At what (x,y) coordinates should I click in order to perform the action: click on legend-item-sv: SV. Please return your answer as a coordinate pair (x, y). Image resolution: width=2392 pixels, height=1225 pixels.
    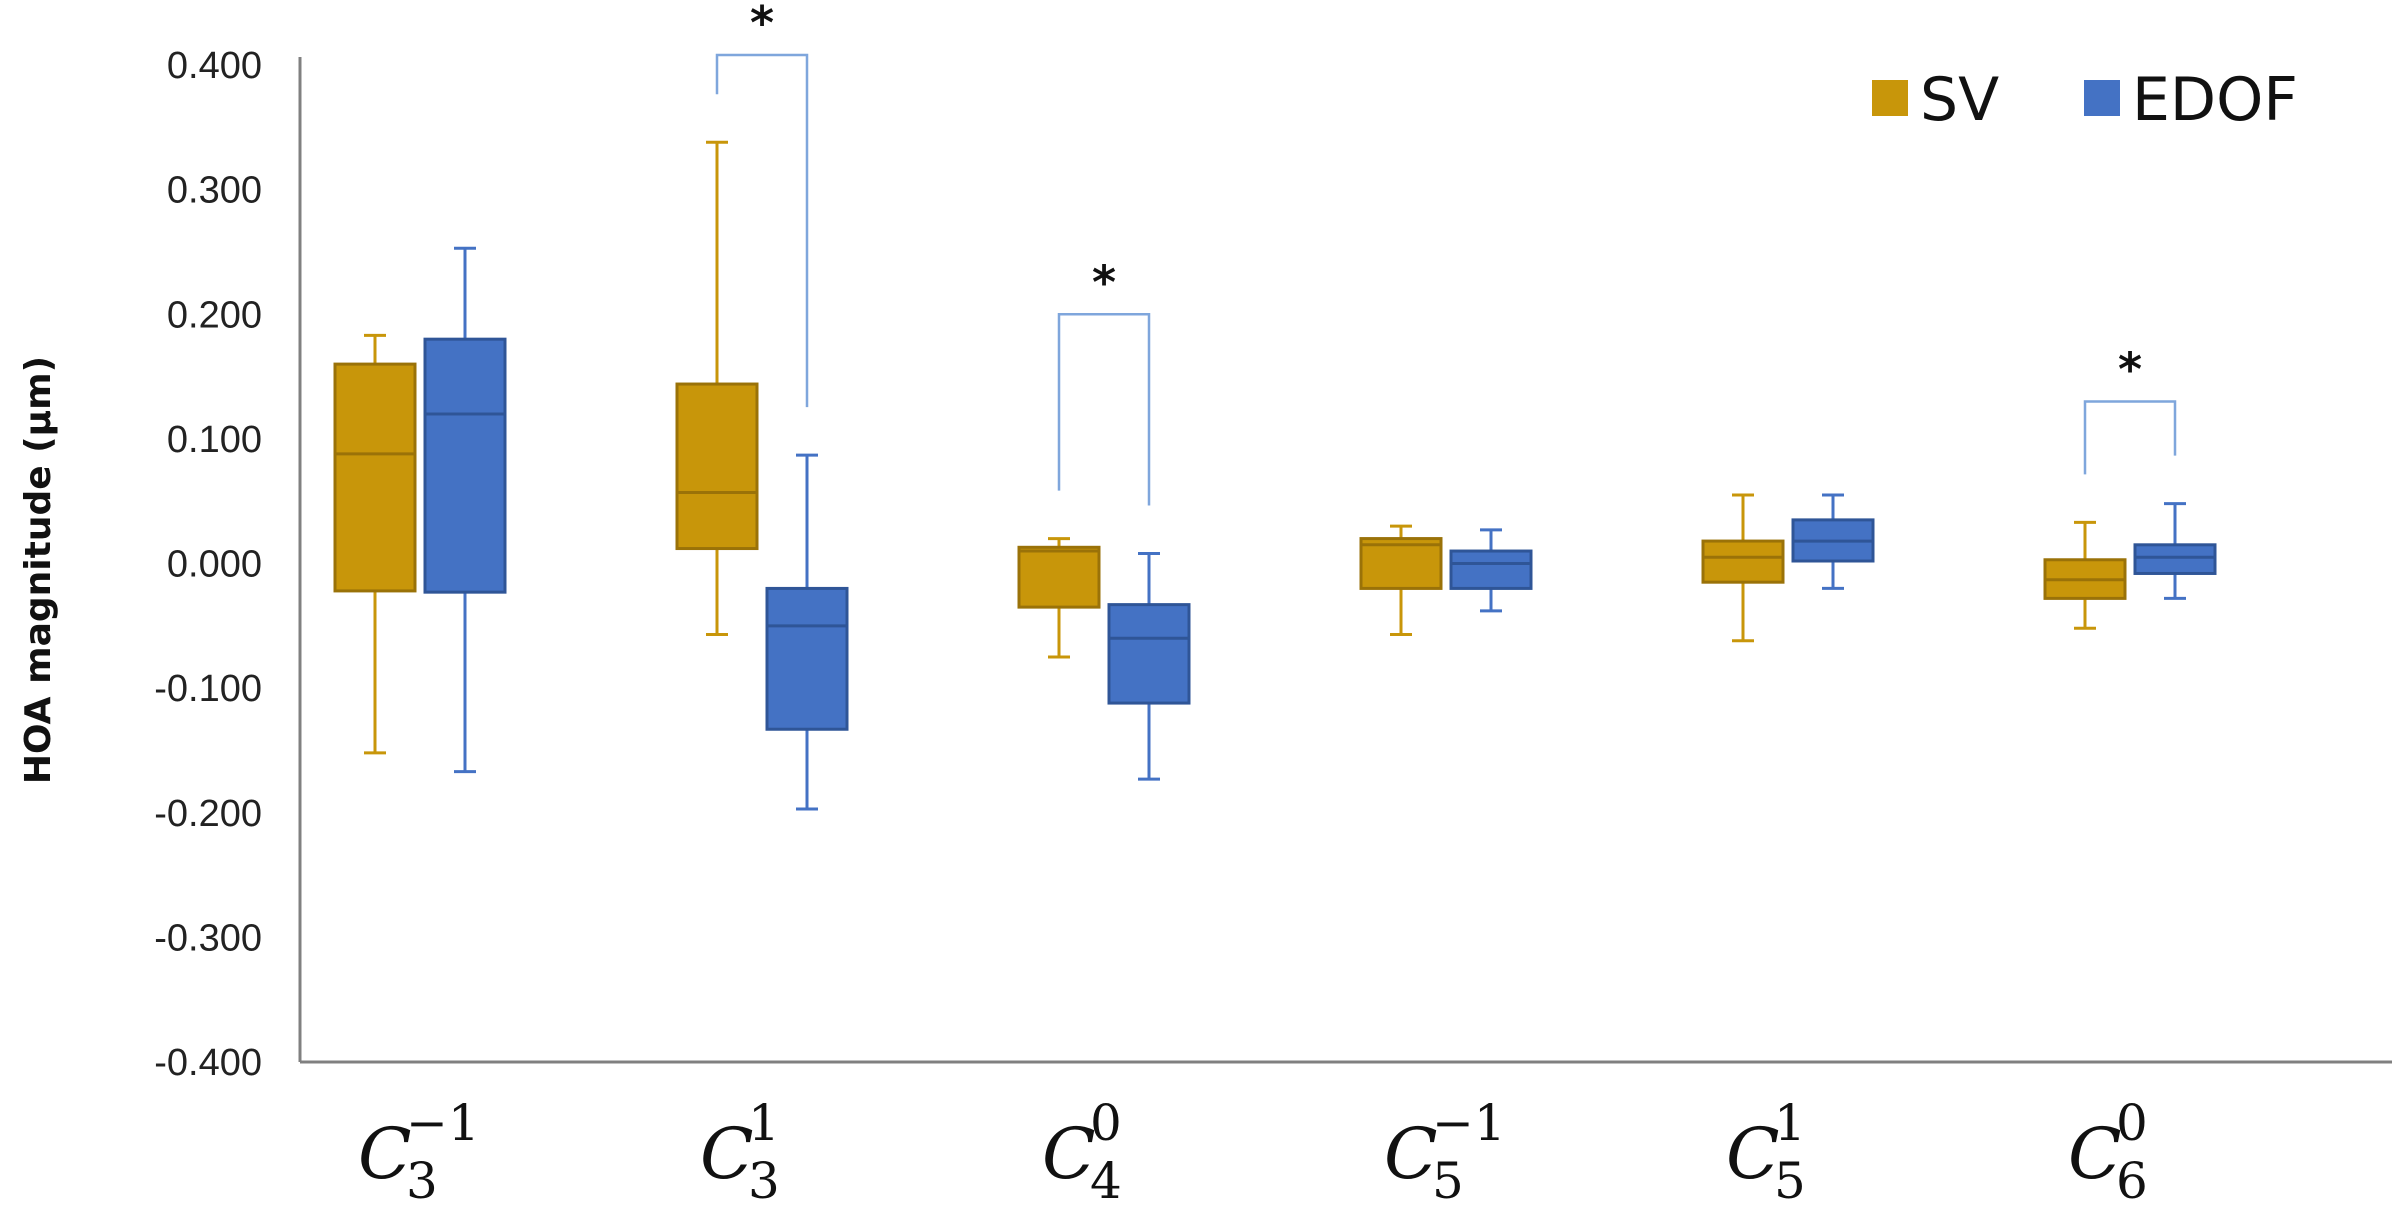
    Looking at the image, I should click on (1935, 100).